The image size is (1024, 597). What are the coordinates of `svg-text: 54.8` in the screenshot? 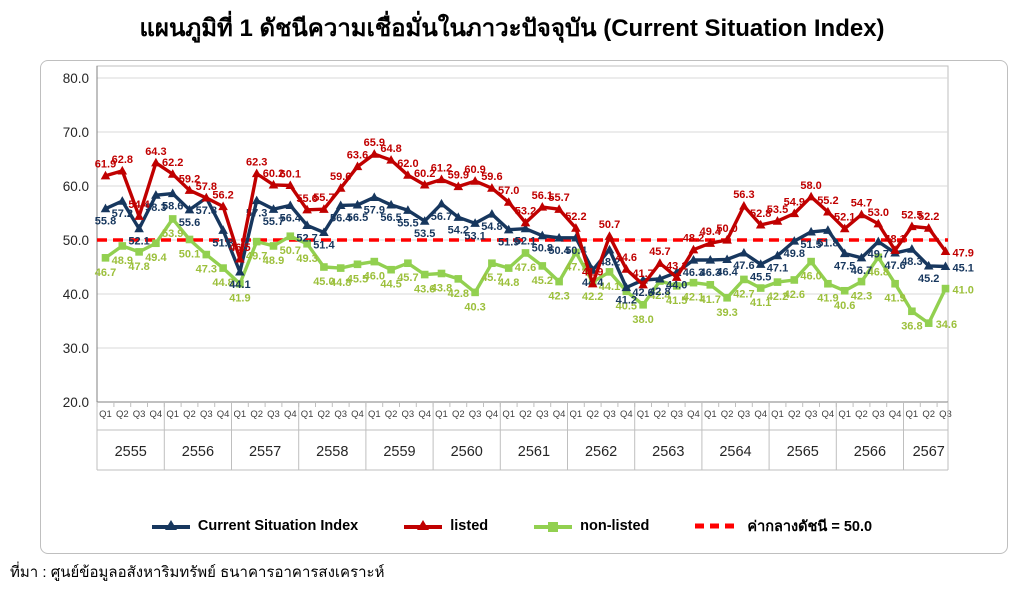 It's located at (491, 227).